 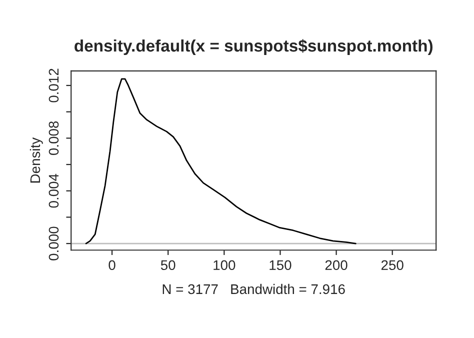 What do you see at coordinates (281, 265) in the screenshot?
I see `x-tick-label: 150` at bounding box center [281, 265].